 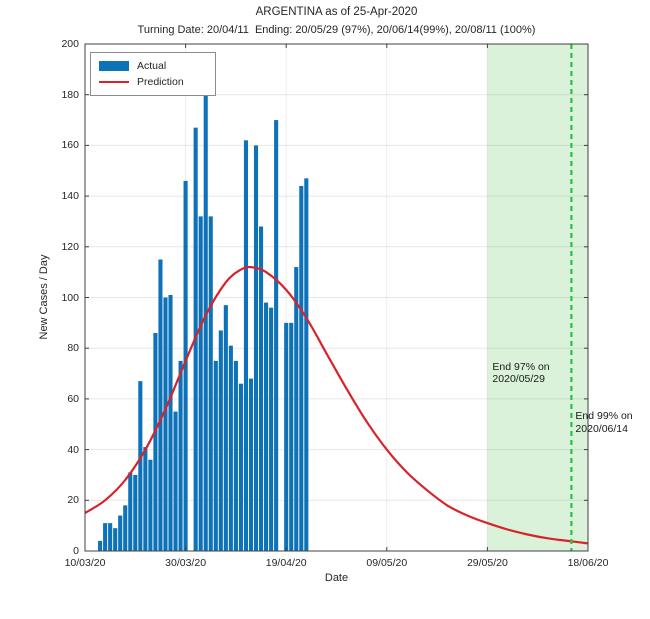 I want to click on y-tick-label: 100, so click(x=70, y=297).